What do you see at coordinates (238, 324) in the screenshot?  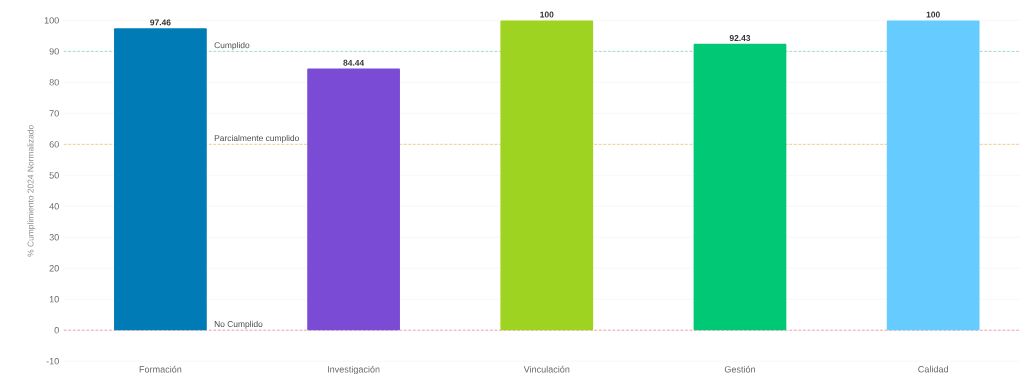 I see `ref-line-label: No Cumplido` at bounding box center [238, 324].